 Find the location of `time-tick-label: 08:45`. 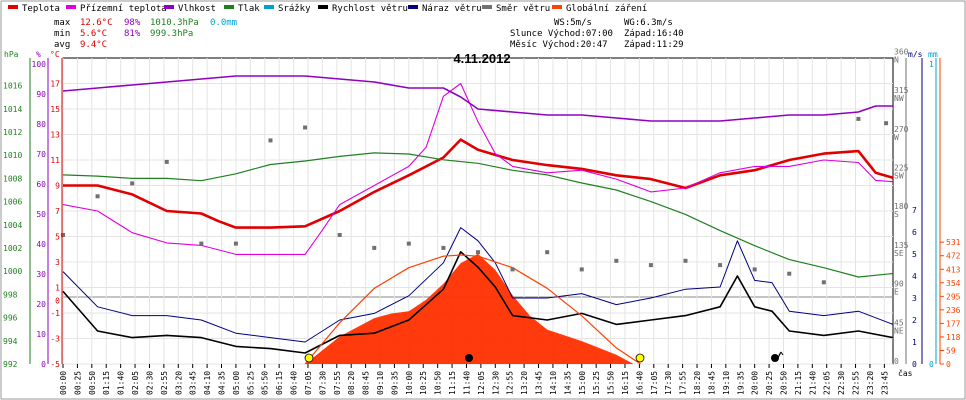

time-tick-label: 08:45 is located at coordinates (366, 383).